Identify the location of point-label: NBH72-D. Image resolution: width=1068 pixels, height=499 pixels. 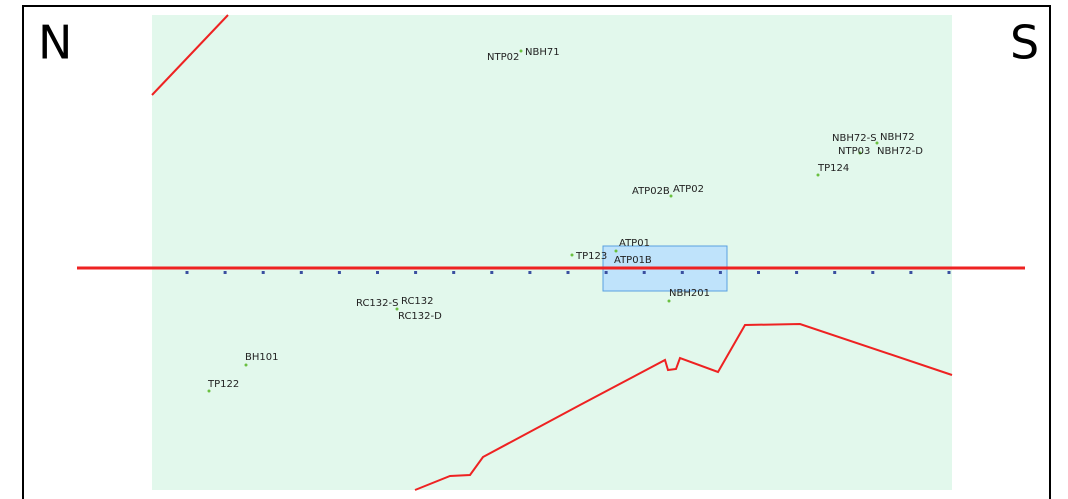
(900, 151).